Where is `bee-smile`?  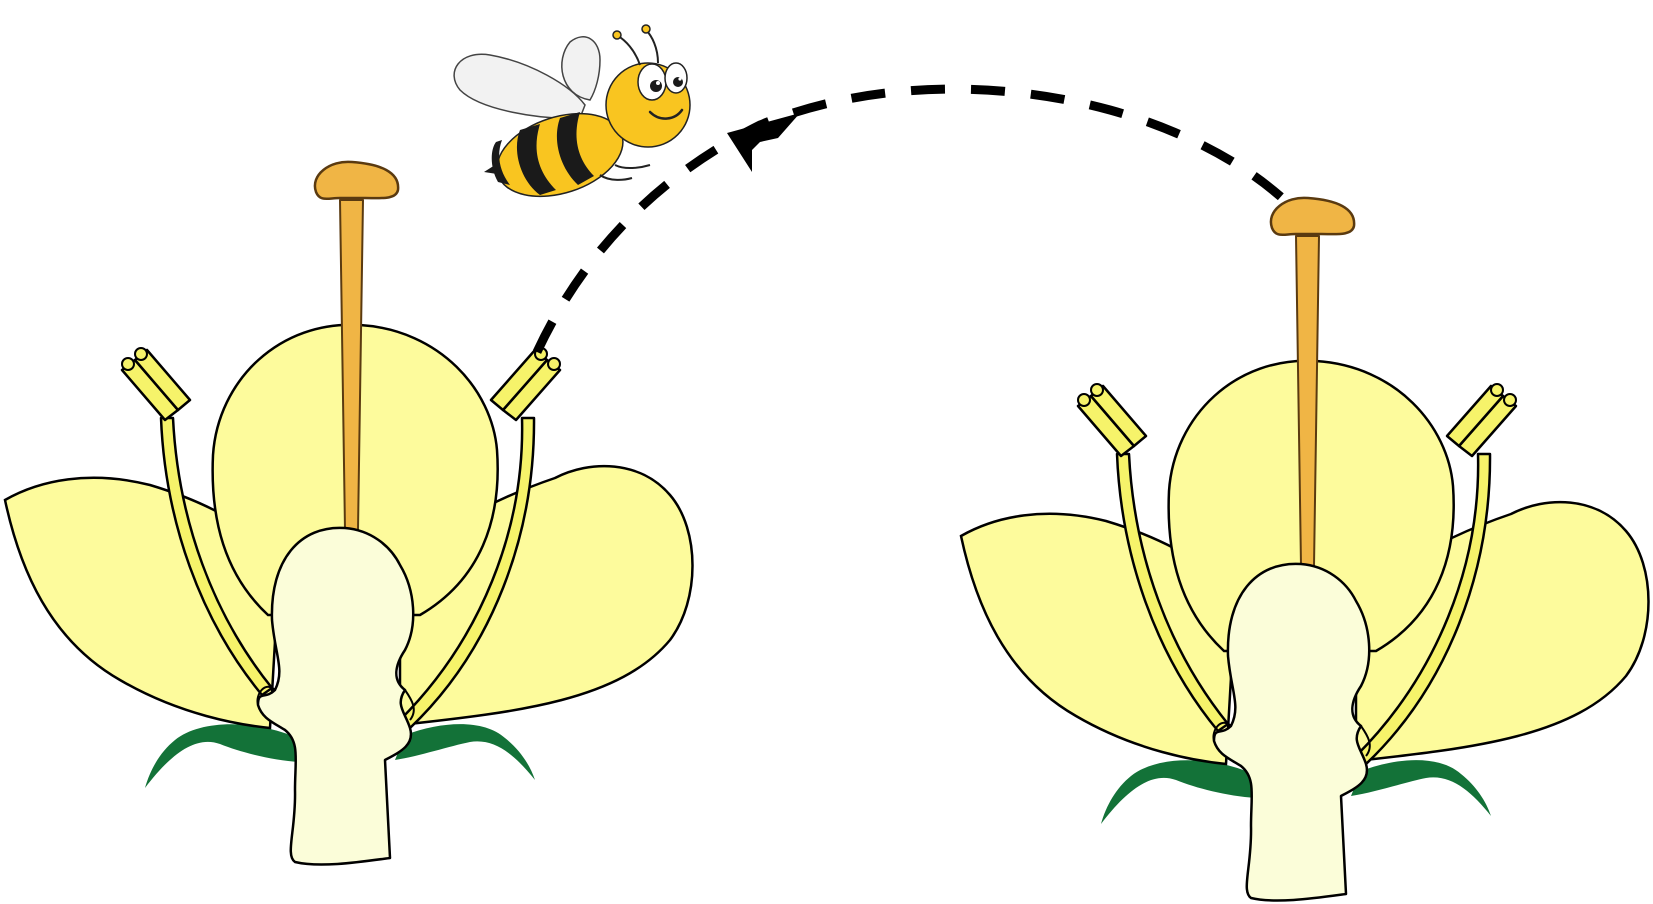 bee-smile is located at coordinates (666, 114).